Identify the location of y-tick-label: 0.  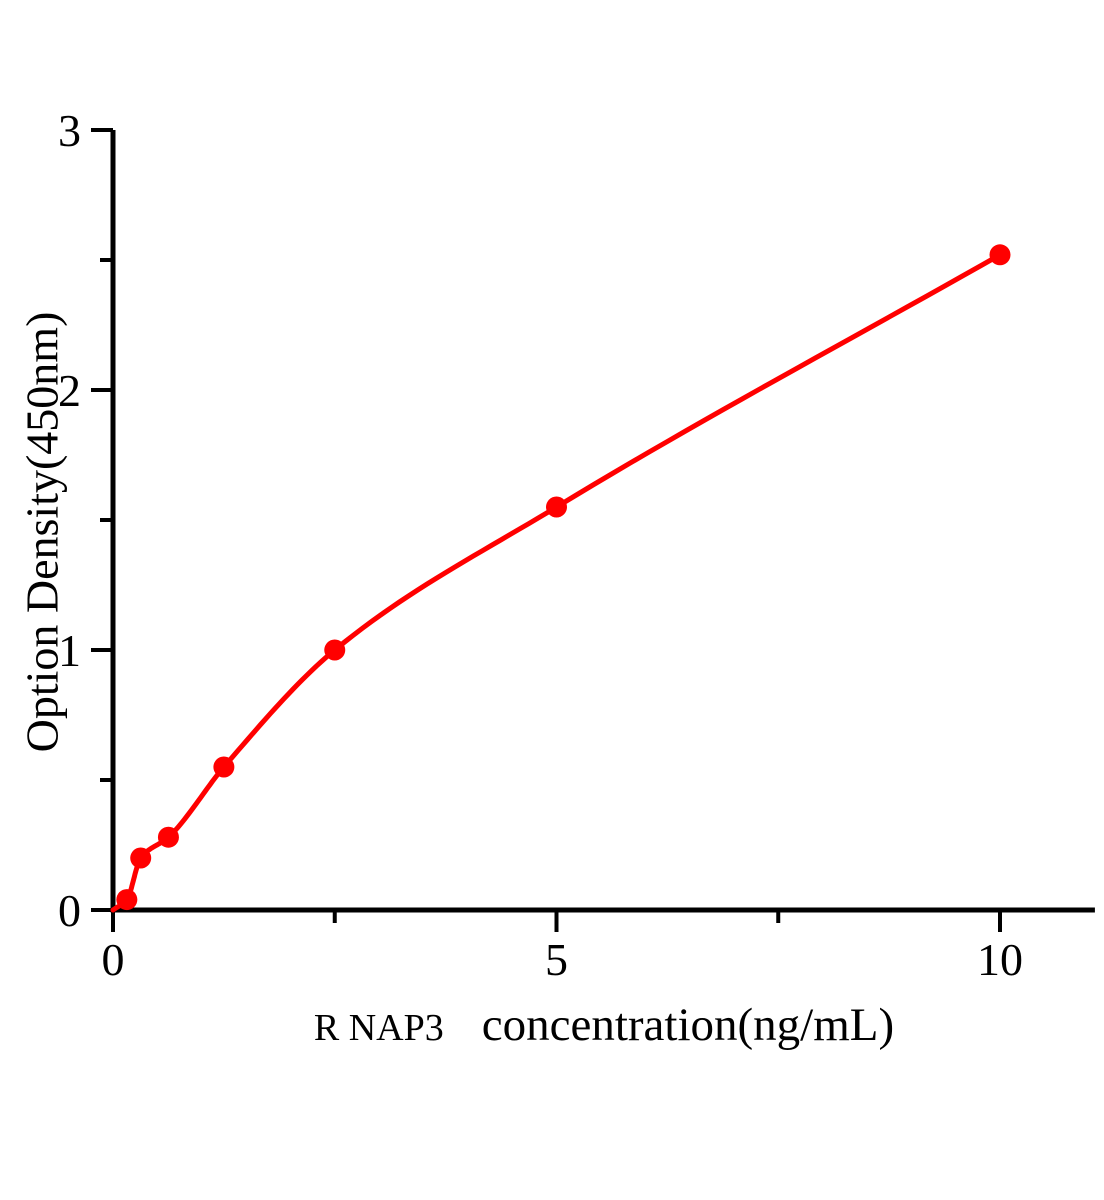
(69, 910).